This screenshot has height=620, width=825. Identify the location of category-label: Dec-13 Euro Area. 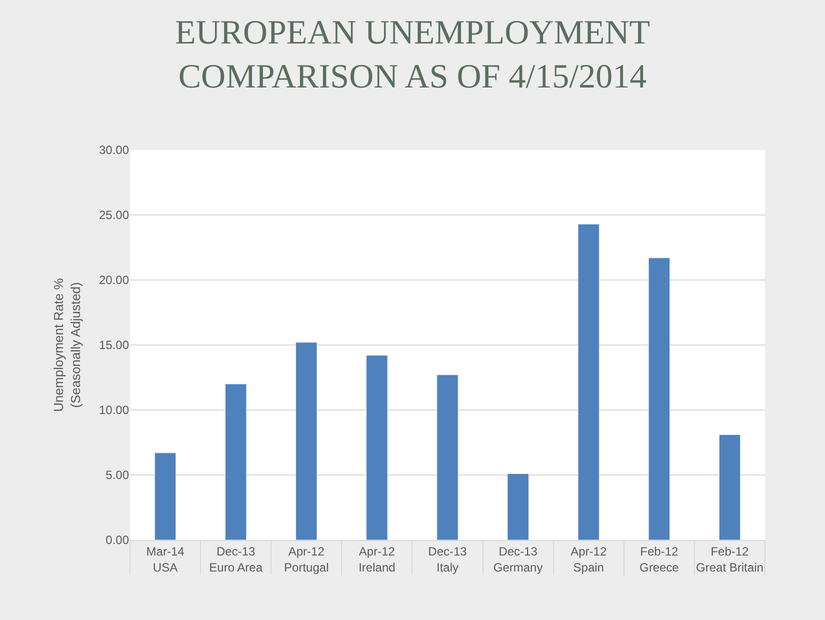
(236, 559).